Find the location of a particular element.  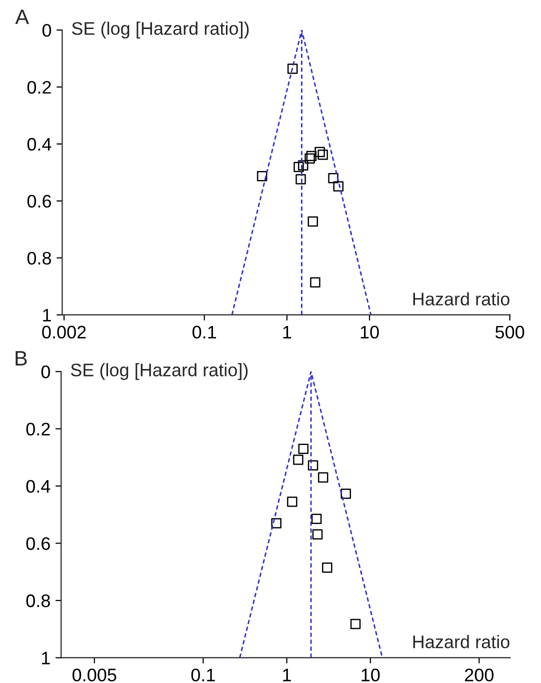

x-tick-label: 500 is located at coordinates (509, 332).